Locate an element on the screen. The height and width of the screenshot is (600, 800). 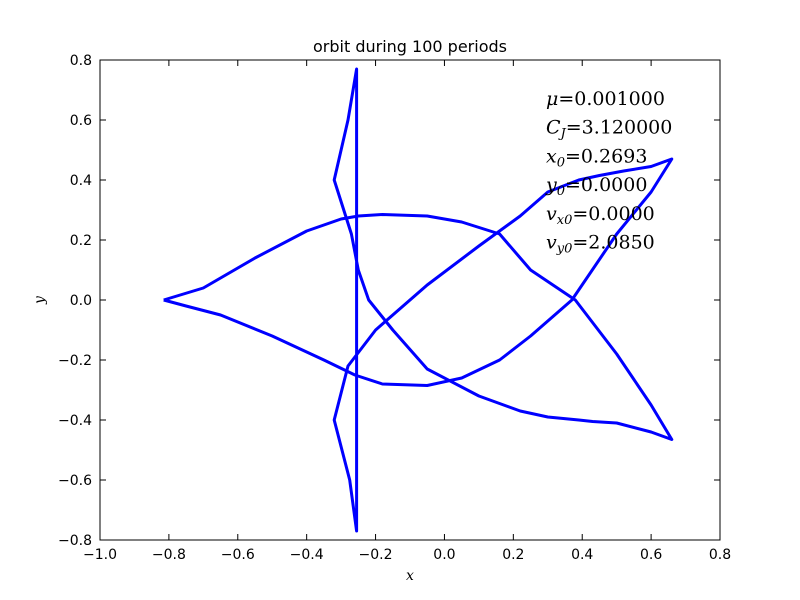
x-tick-label: 0.4 is located at coordinates (582, 555).